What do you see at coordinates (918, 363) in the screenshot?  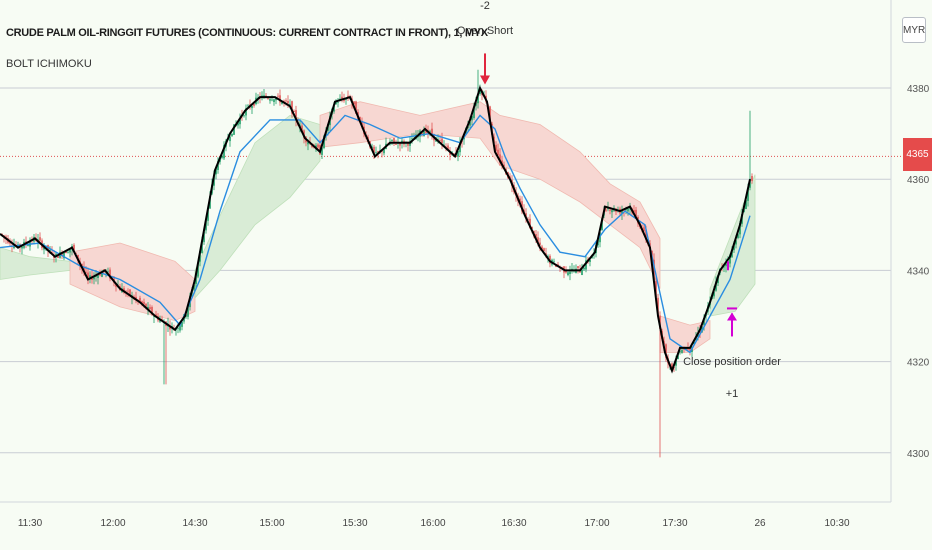 I see `y-tick-label: 4320` at bounding box center [918, 363].